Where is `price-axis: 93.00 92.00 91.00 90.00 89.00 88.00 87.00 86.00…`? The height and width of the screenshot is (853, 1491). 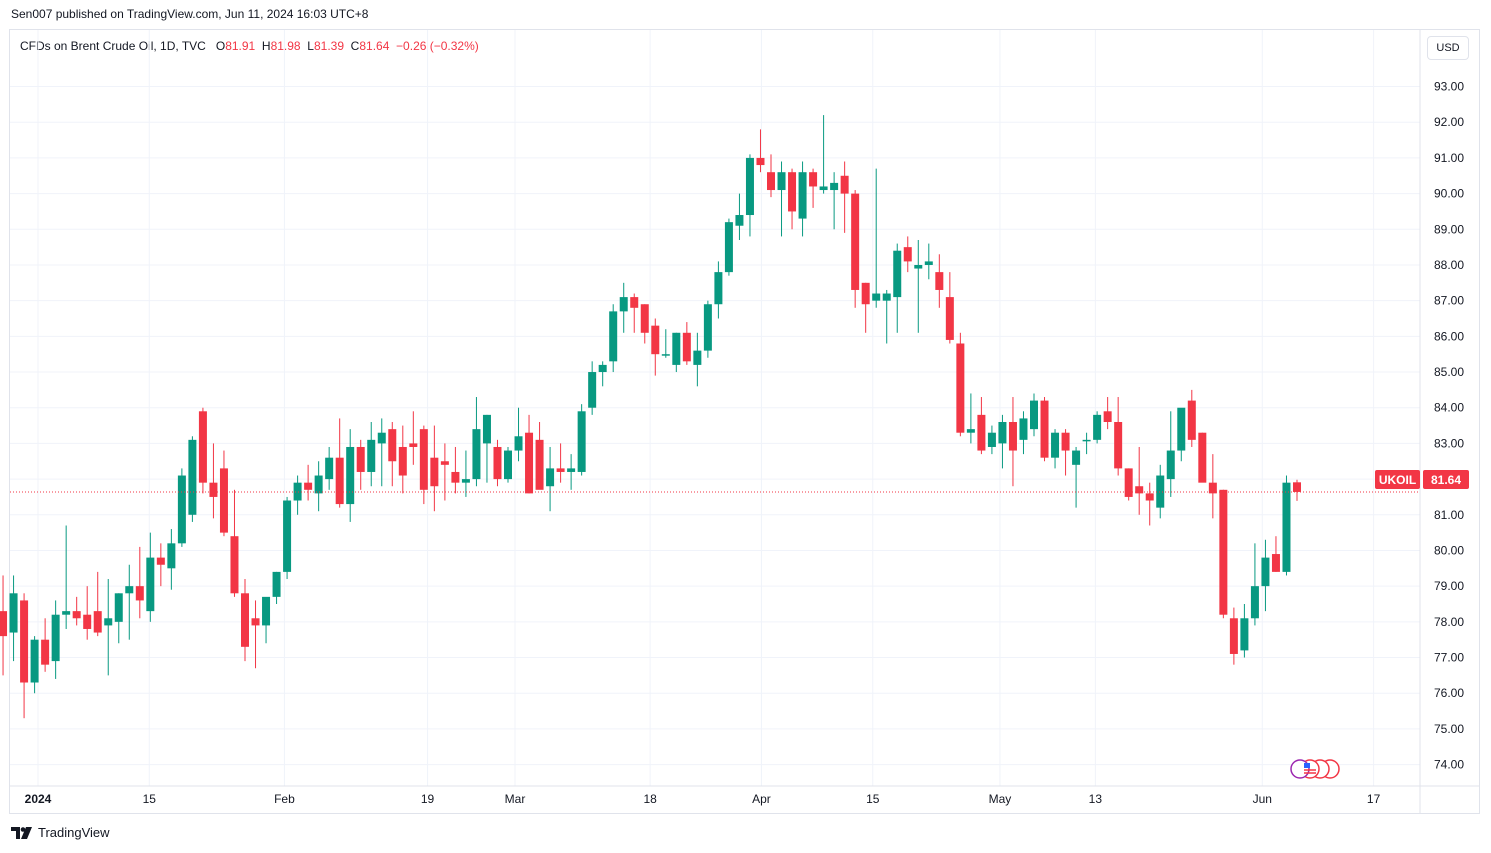
price-axis: 93.00 92.00 91.00 90.00 89.00 88.00 87.00 86.00… is located at coordinates (1441, 421).